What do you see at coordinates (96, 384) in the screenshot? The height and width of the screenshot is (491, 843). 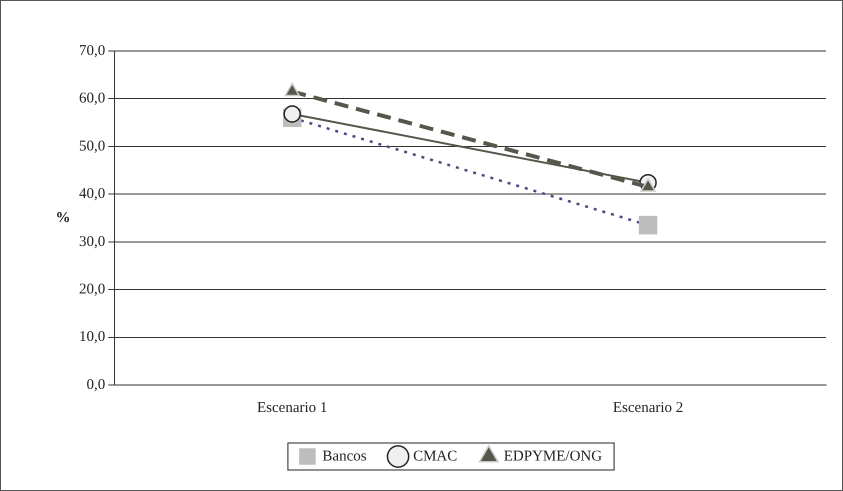 I see `y-tick-label: 0,0` at bounding box center [96, 384].